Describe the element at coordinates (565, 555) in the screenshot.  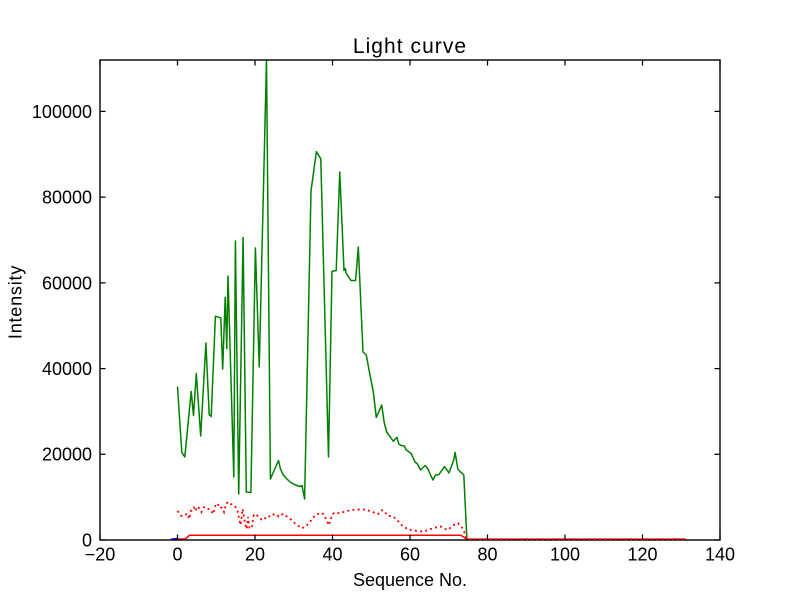
I see `svg-text: 100` at that location.